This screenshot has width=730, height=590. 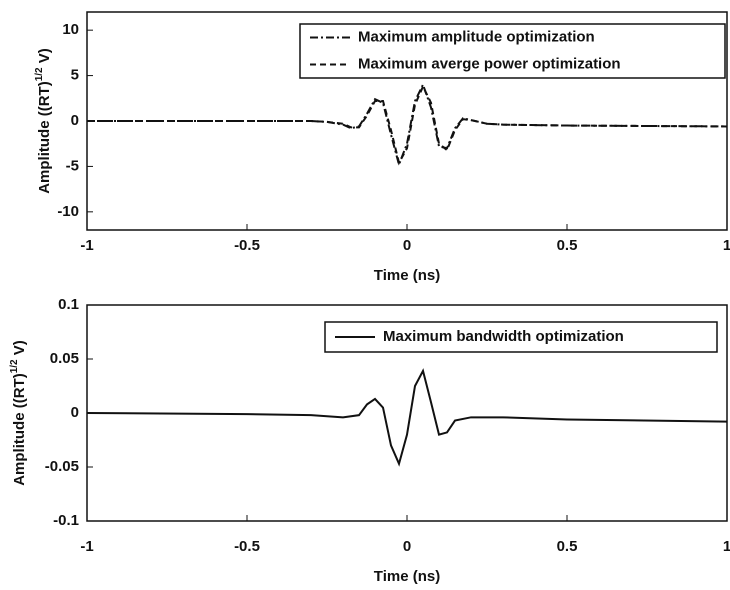 What do you see at coordinates (66, 520) in the screenshot?
I see `y-tick-label: -0.1` at bounding box center [66, 520].